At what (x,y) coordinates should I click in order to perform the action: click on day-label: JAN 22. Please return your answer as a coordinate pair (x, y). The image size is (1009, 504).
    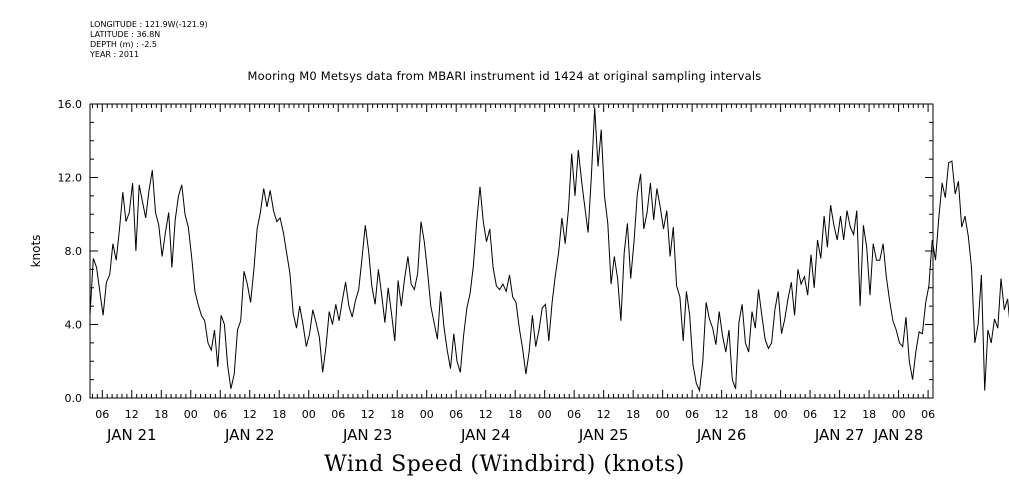
    Looking at the image, I should click on (249, 435).